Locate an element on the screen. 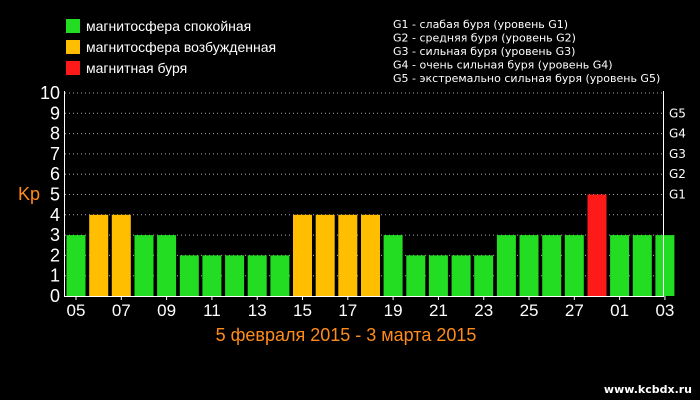 The height and width of the screenshot is (400, 700). y-tick-label: 2 is located at coordinates (55, 255).